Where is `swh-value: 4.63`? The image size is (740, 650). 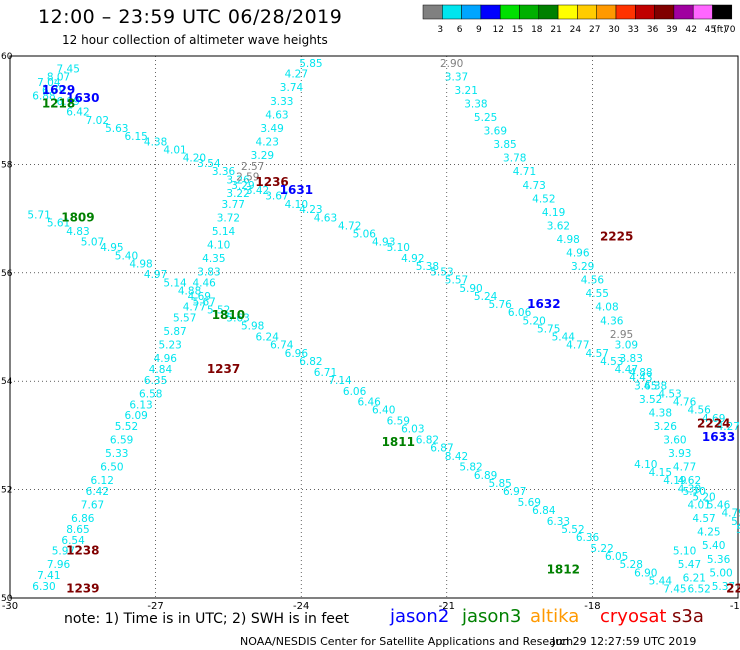
swh-value: 4.63 is located at coordinates (276, 115).